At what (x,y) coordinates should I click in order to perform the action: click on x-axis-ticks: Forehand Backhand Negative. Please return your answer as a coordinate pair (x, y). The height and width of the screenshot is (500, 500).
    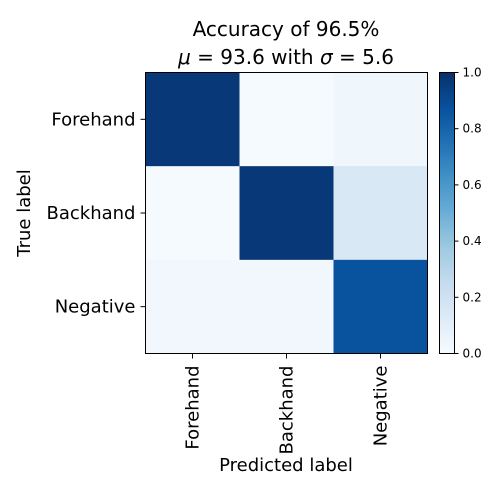
    Looking at the image, I should click on (287, 404).